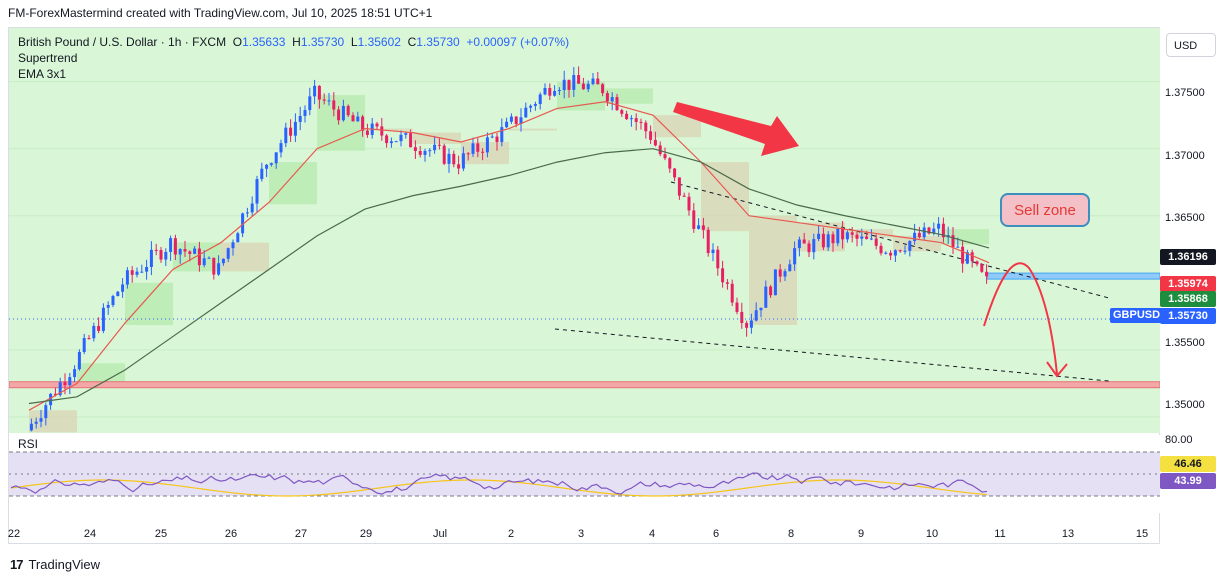 The image size is (1232, 583). Describe the element at coordinates (1073, 276) in the screenshot. I see `resistance-band` at that location.